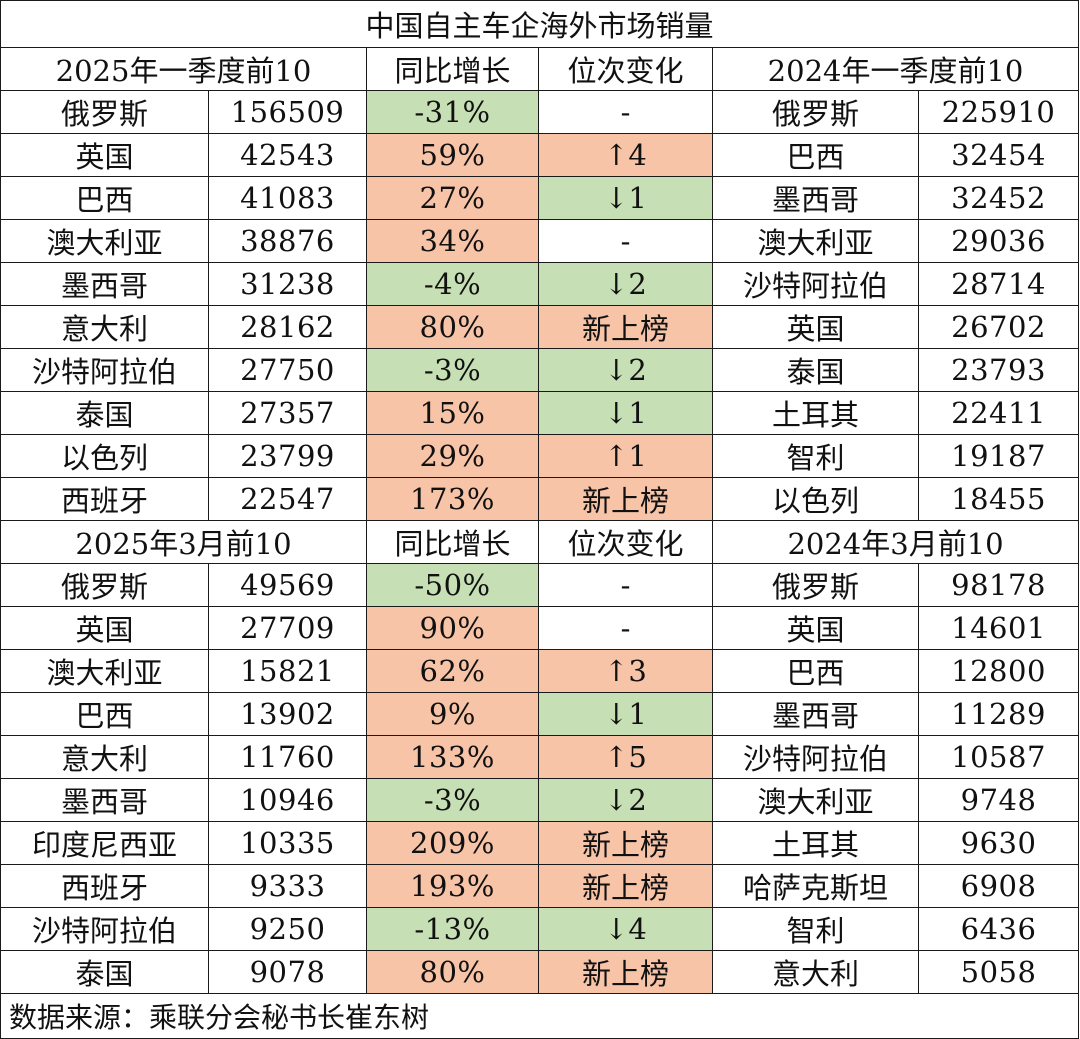  What do you see at coordinates (104, 456) in the screenshot?
I see `country-cell: 以色列` at bounding box center [104, 456].